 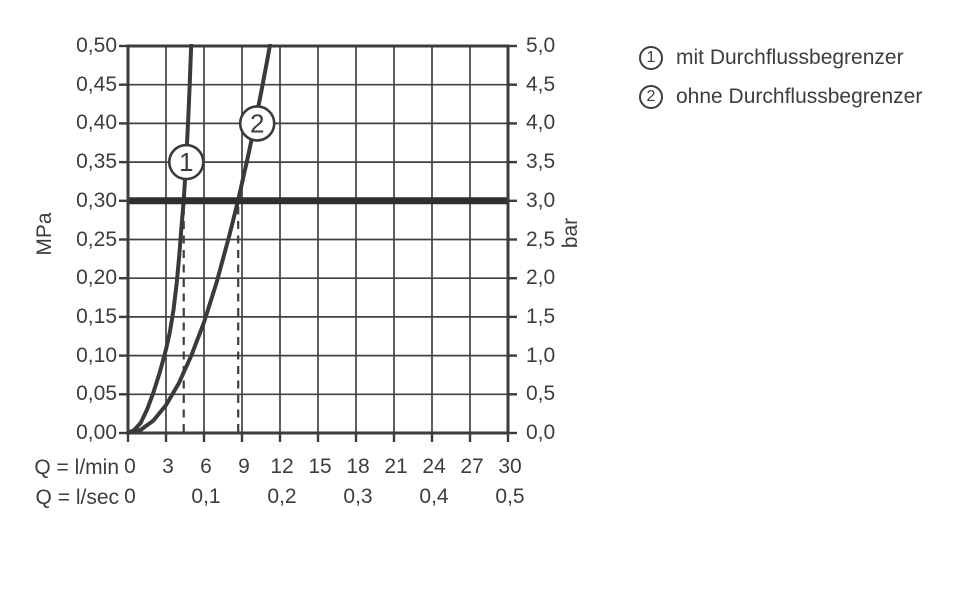 I want to click on x-lmin-tick-label: 24, so click(x=434, y=466).